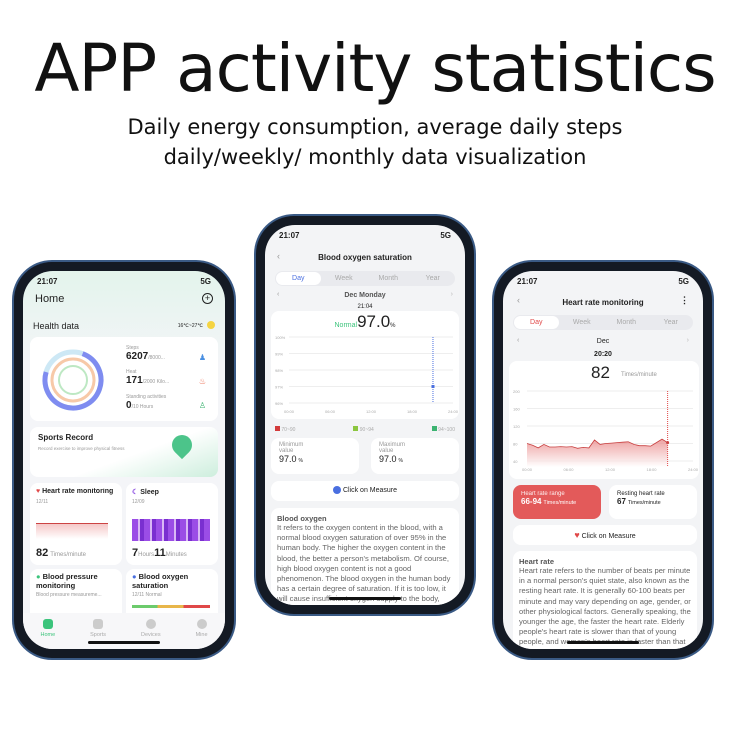 This screenshot has width=750, height=750. Describe the element at coordinates (603, 302) in the screenshot. I see `screen-title: Heart rate monitoring` at that location.